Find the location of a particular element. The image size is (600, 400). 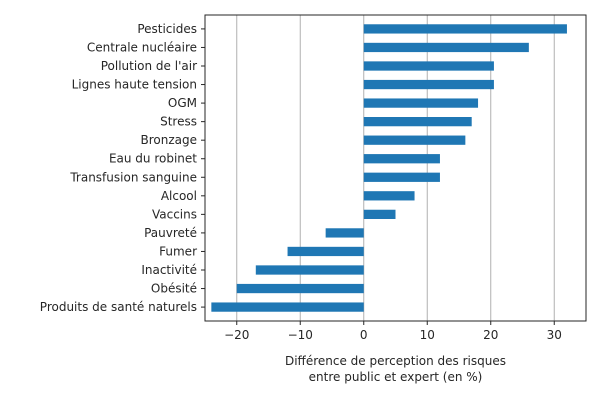

y-tick-label: Fumer is located at coordinates (178, 251).